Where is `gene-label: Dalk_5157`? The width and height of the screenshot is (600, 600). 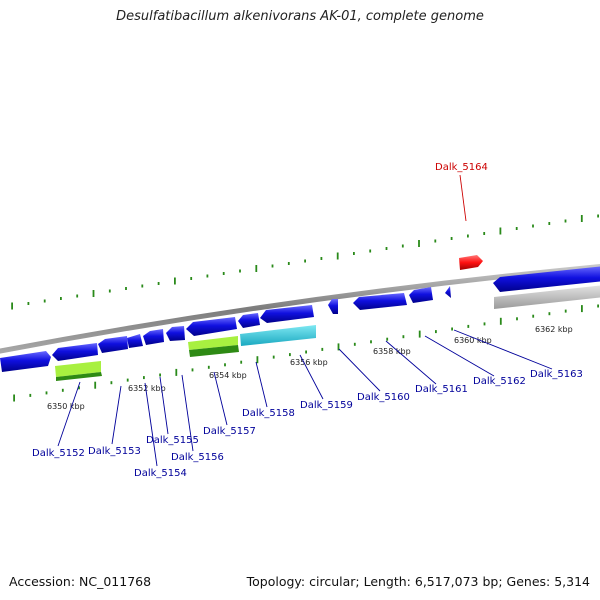 gene-label: Dalk_5157 is located at coordinates (229, 431).